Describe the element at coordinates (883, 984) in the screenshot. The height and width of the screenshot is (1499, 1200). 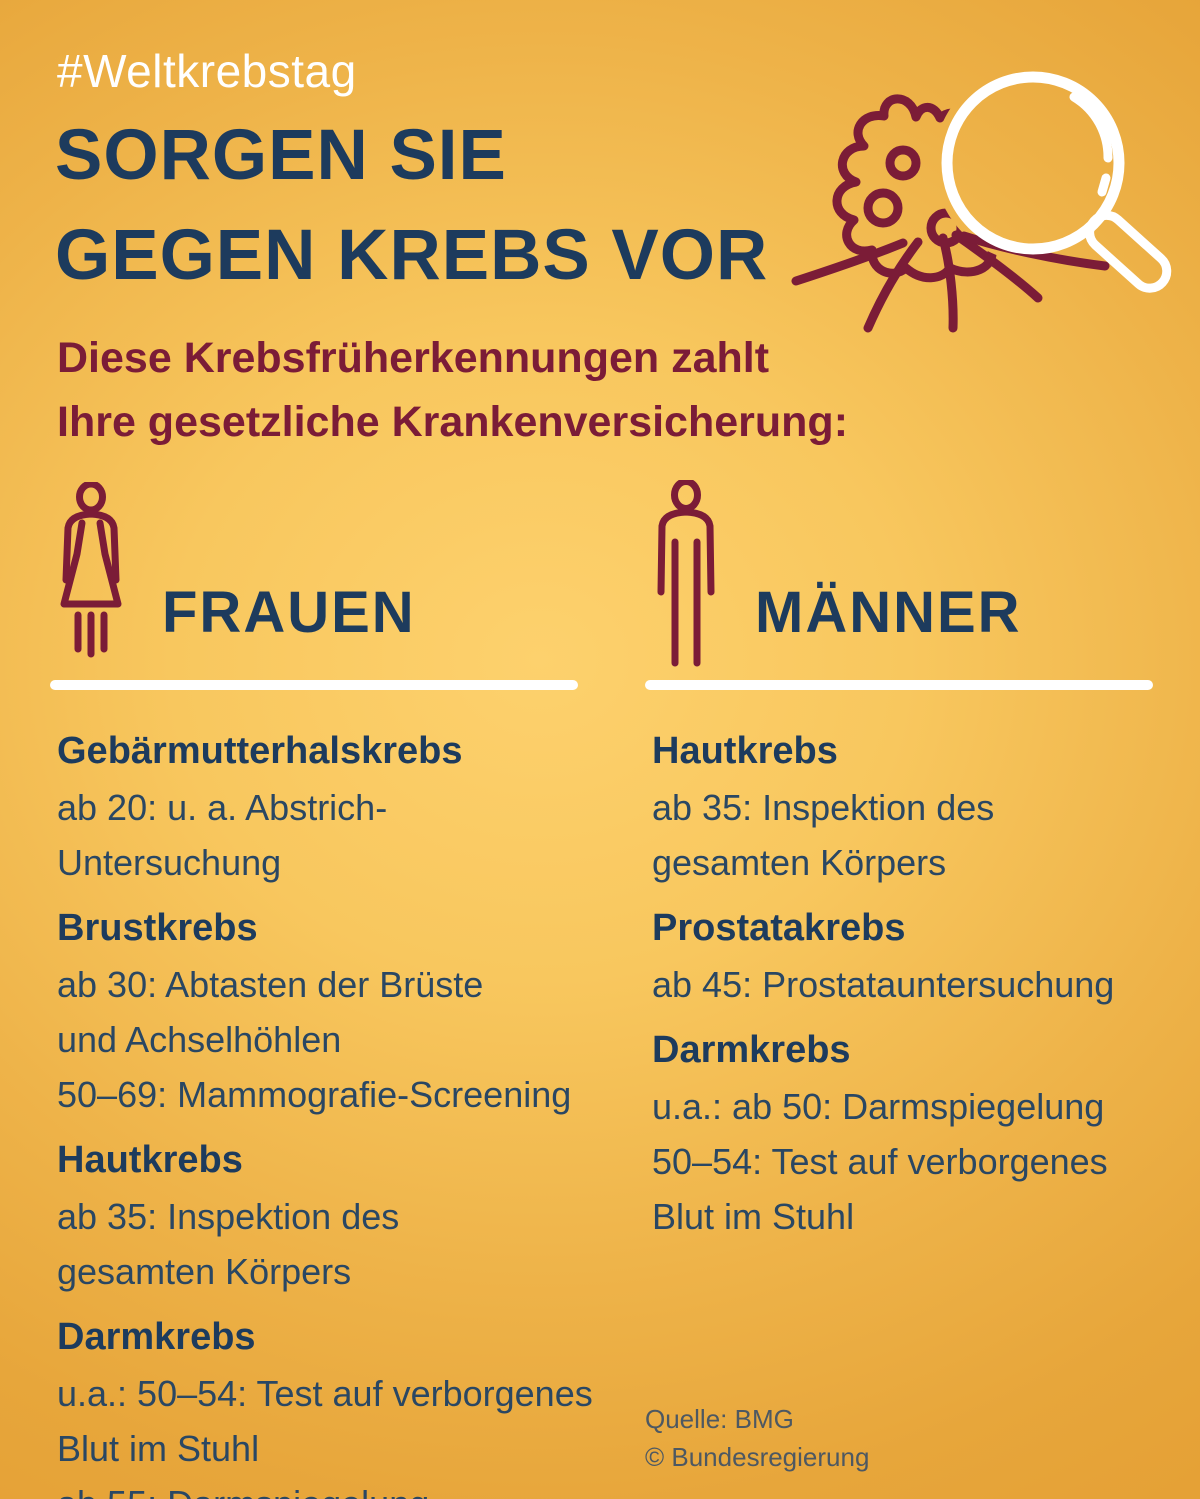
I see `screening-line: ab 45: Prostatauntersuchung` at that location.